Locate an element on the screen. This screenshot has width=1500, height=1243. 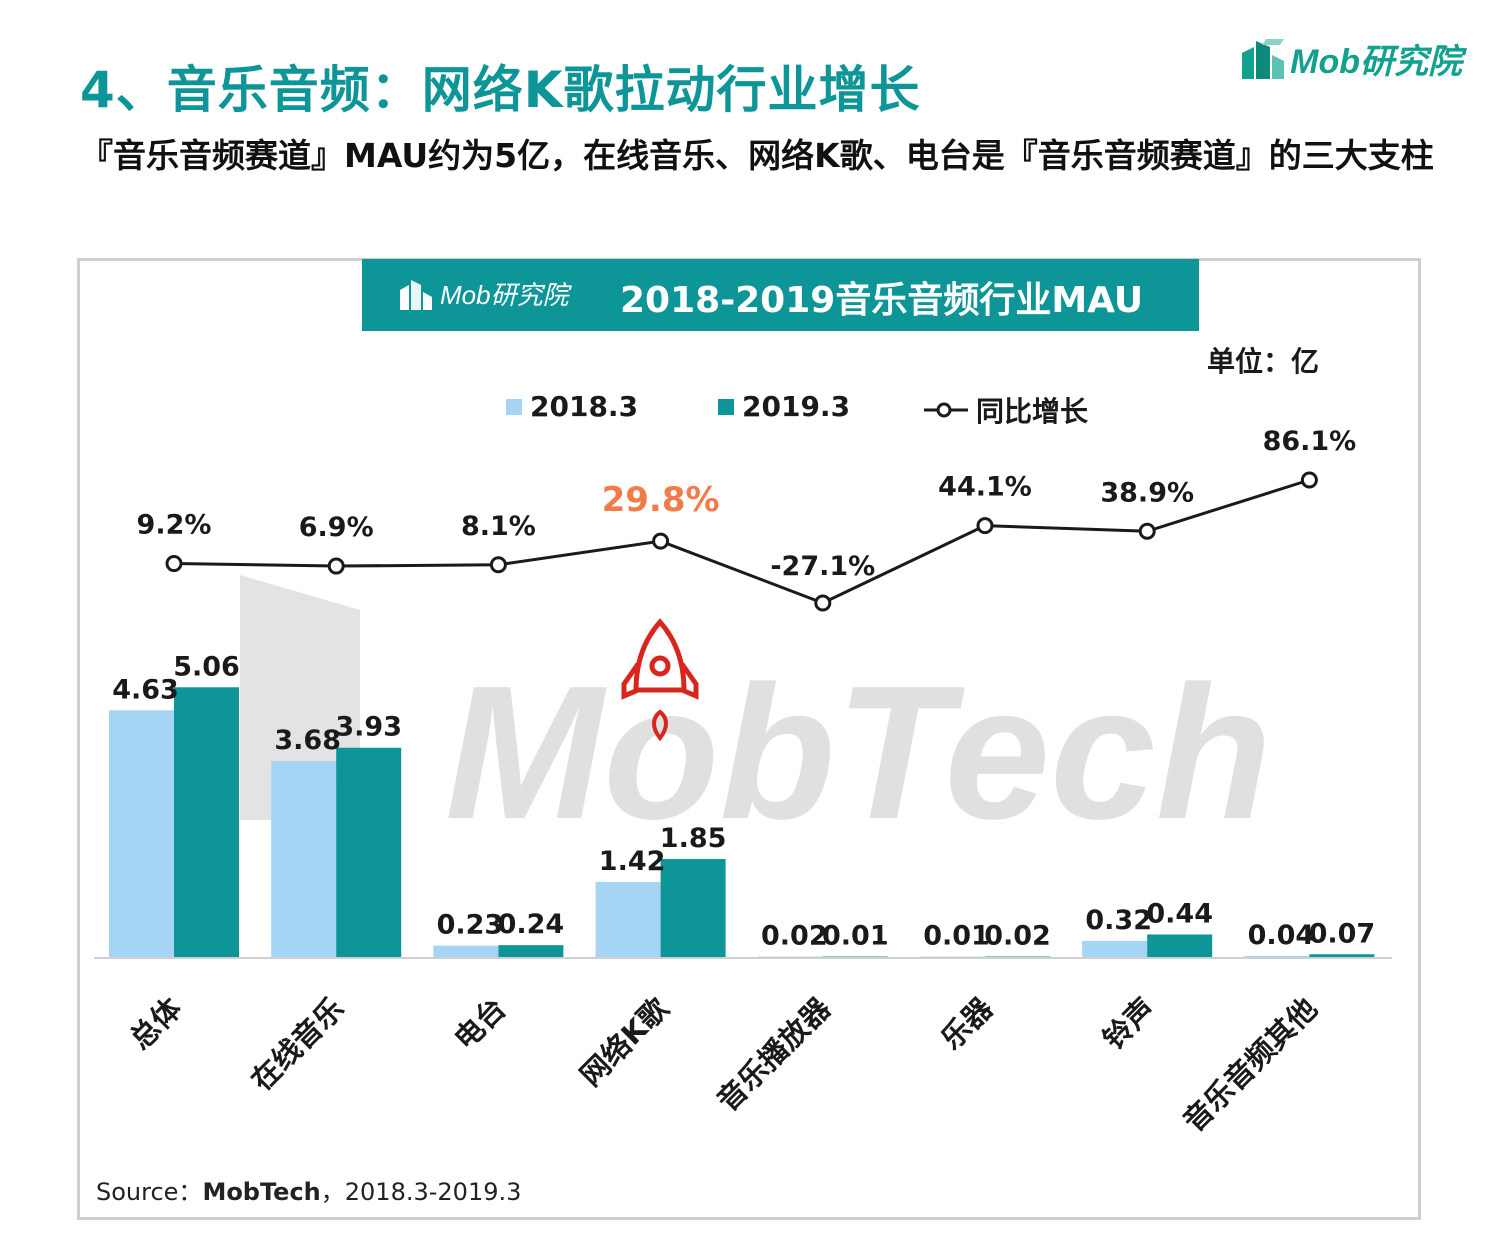
legend-label-growth: 同比增长 is located at coordinates (1032, 411).